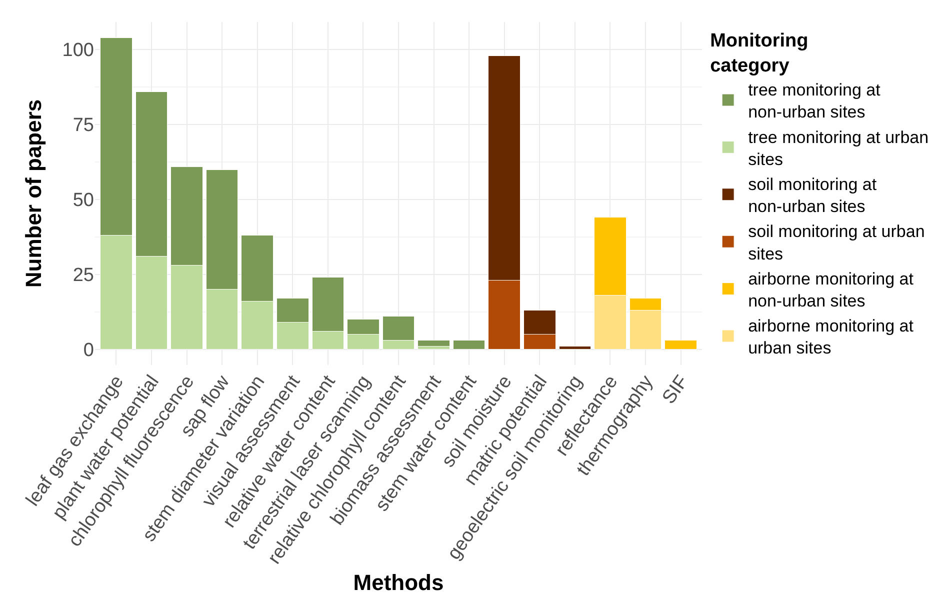 The width and height of the screenshot is (952, 602). I want to click on legend-label: airborne monitoring at urban sites, so click(831, 337).